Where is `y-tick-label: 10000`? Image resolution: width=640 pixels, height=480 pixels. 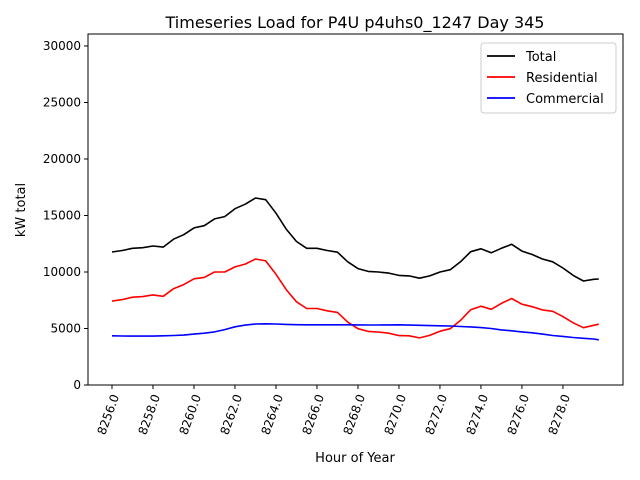 y-tick-label: 10000 is located at coordinates (62, 272).